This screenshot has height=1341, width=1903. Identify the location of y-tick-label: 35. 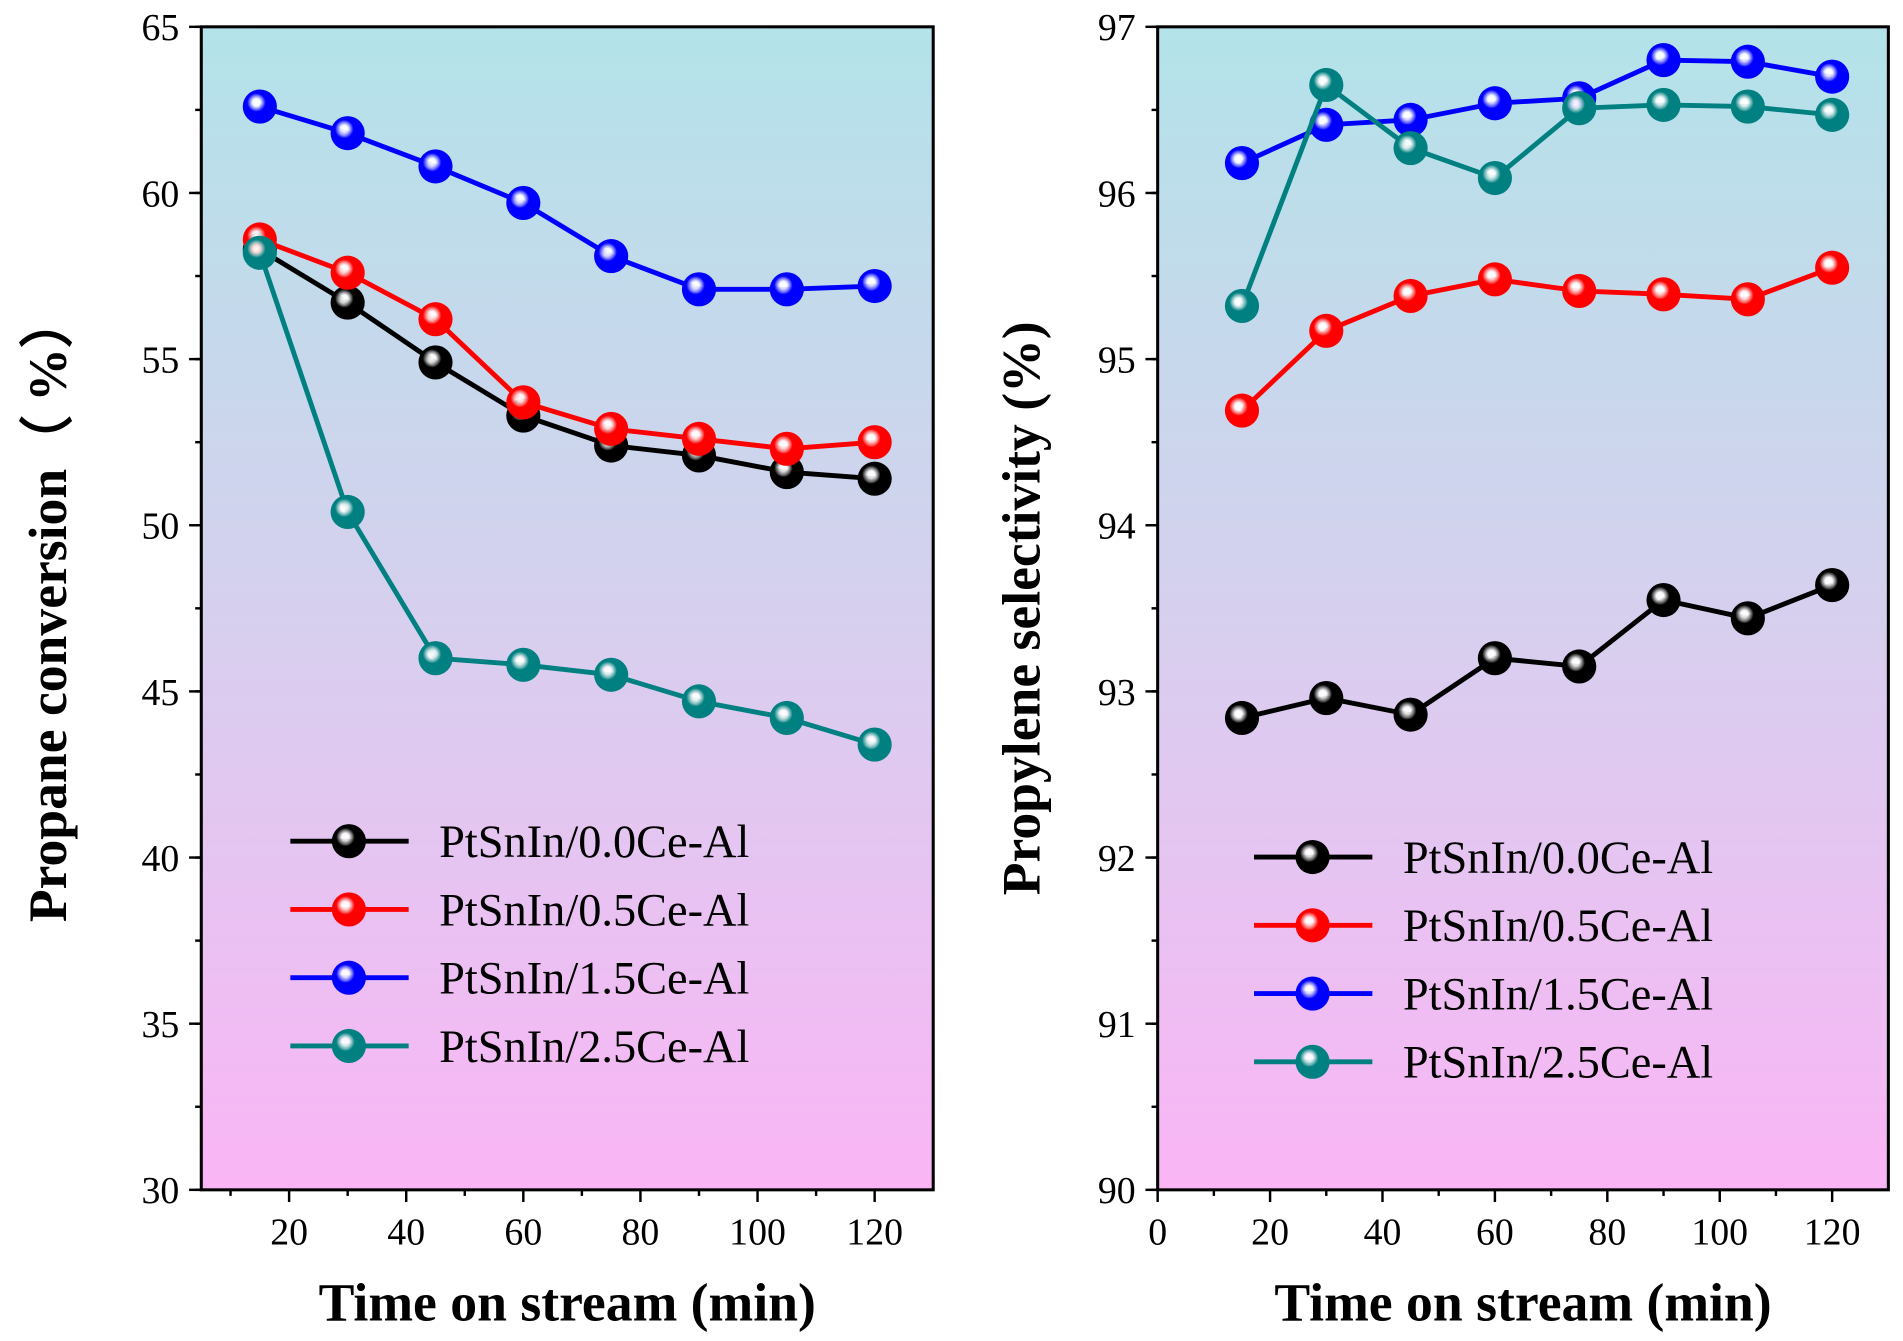
(161, 1025).